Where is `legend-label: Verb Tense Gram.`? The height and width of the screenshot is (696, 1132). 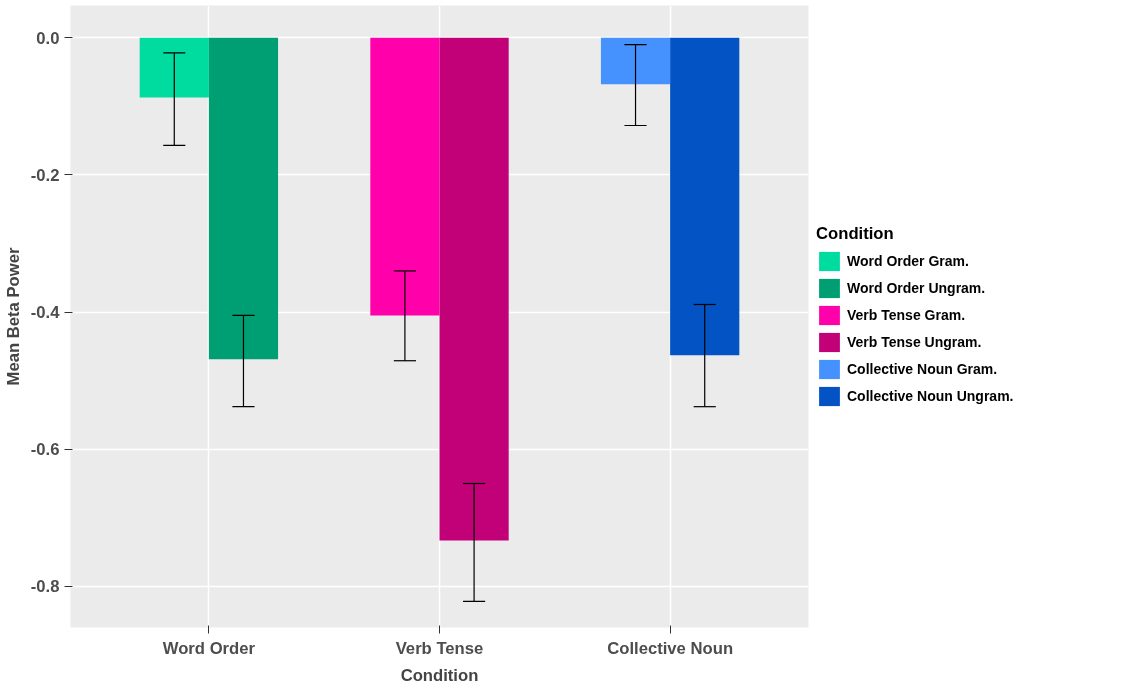
legend-label: Verb Tense Gram. is located at coordinates (906, 315).